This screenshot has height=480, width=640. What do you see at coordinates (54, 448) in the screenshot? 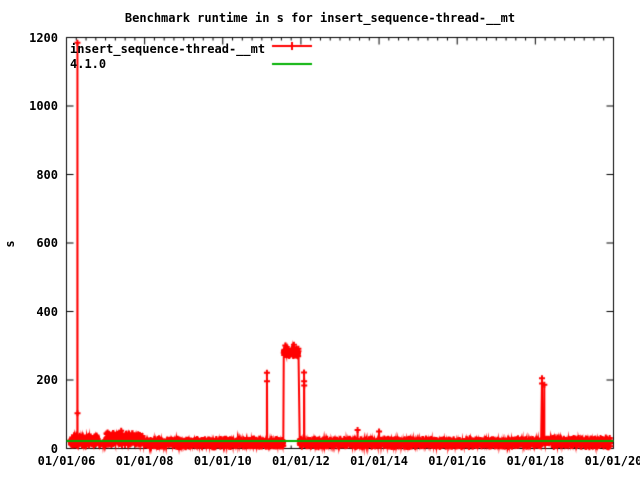
I see `y-tick-label: 0` at bounding box center [54, 448].